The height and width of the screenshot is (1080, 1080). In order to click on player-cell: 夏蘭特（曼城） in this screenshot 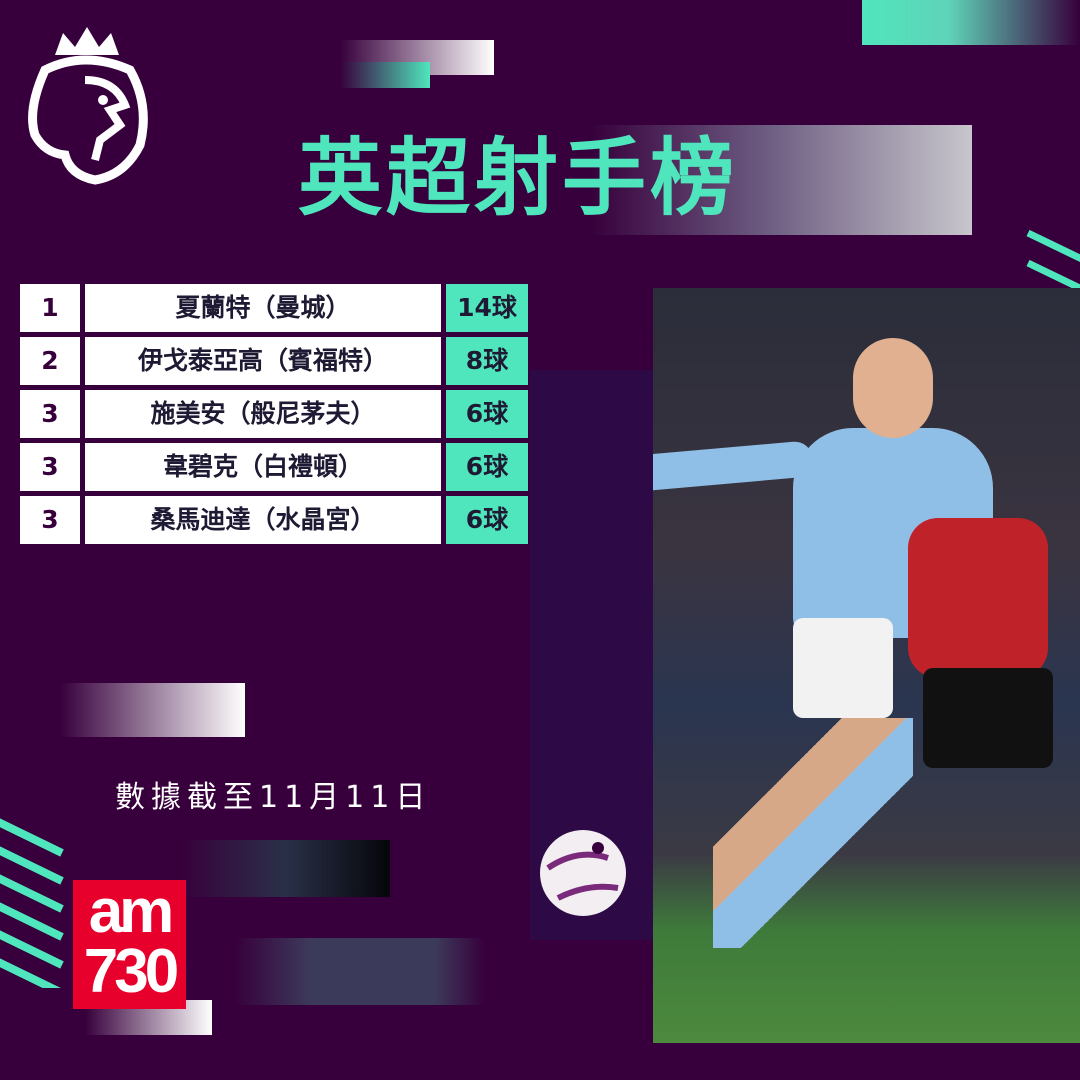, I will do `click(263, 308)`.